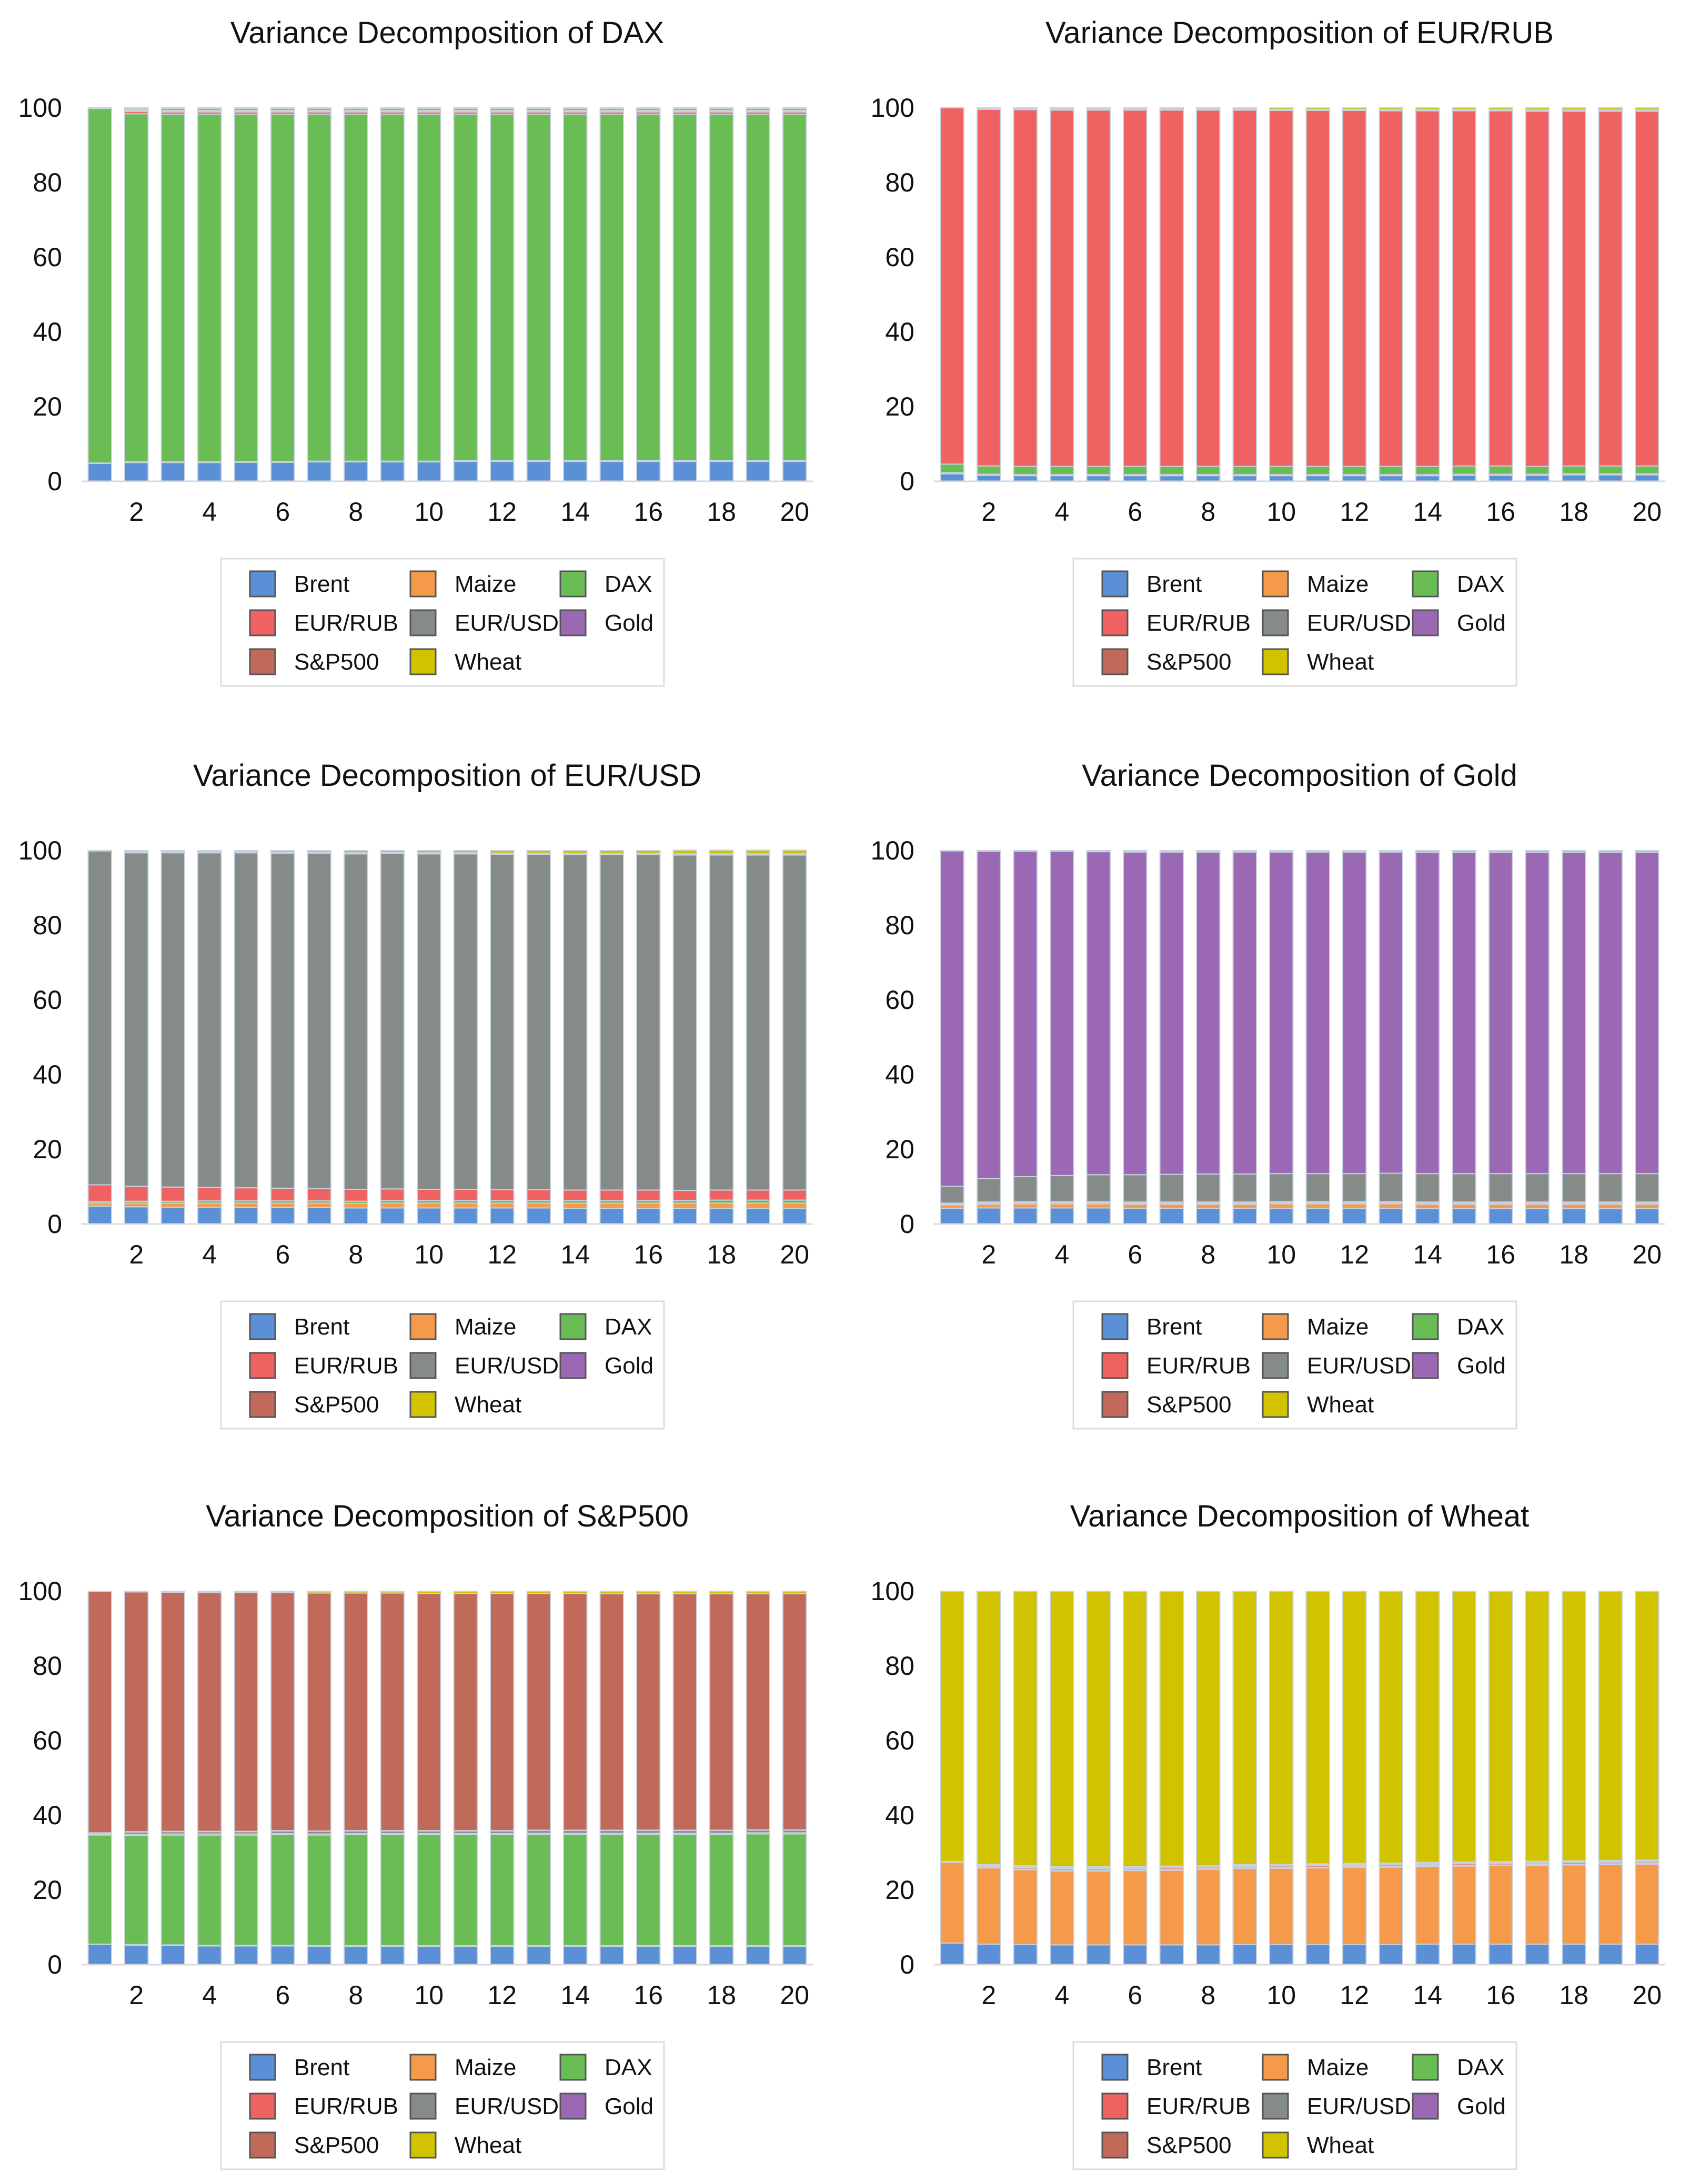 This screenshot has height=2184, width=1690. What do you see at coordinates (507, 2106) in the screenshot?
I see `legend-label-eur-usd: EUR/USD` at bounding box center [507, 2106].